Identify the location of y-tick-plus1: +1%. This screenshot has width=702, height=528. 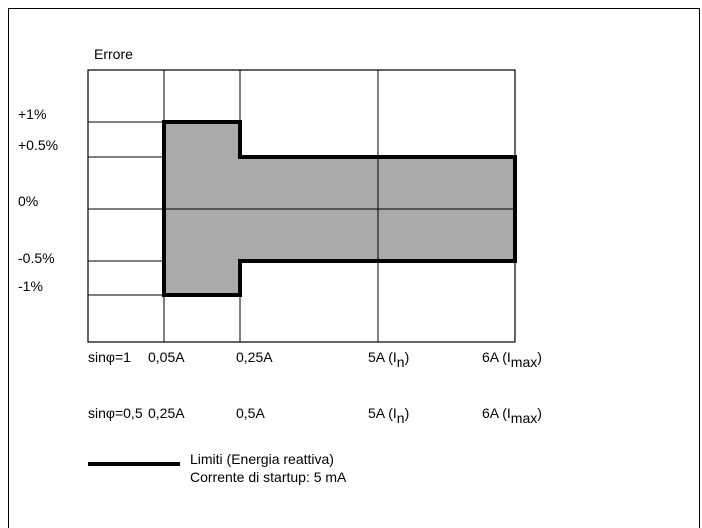
(32, 114).